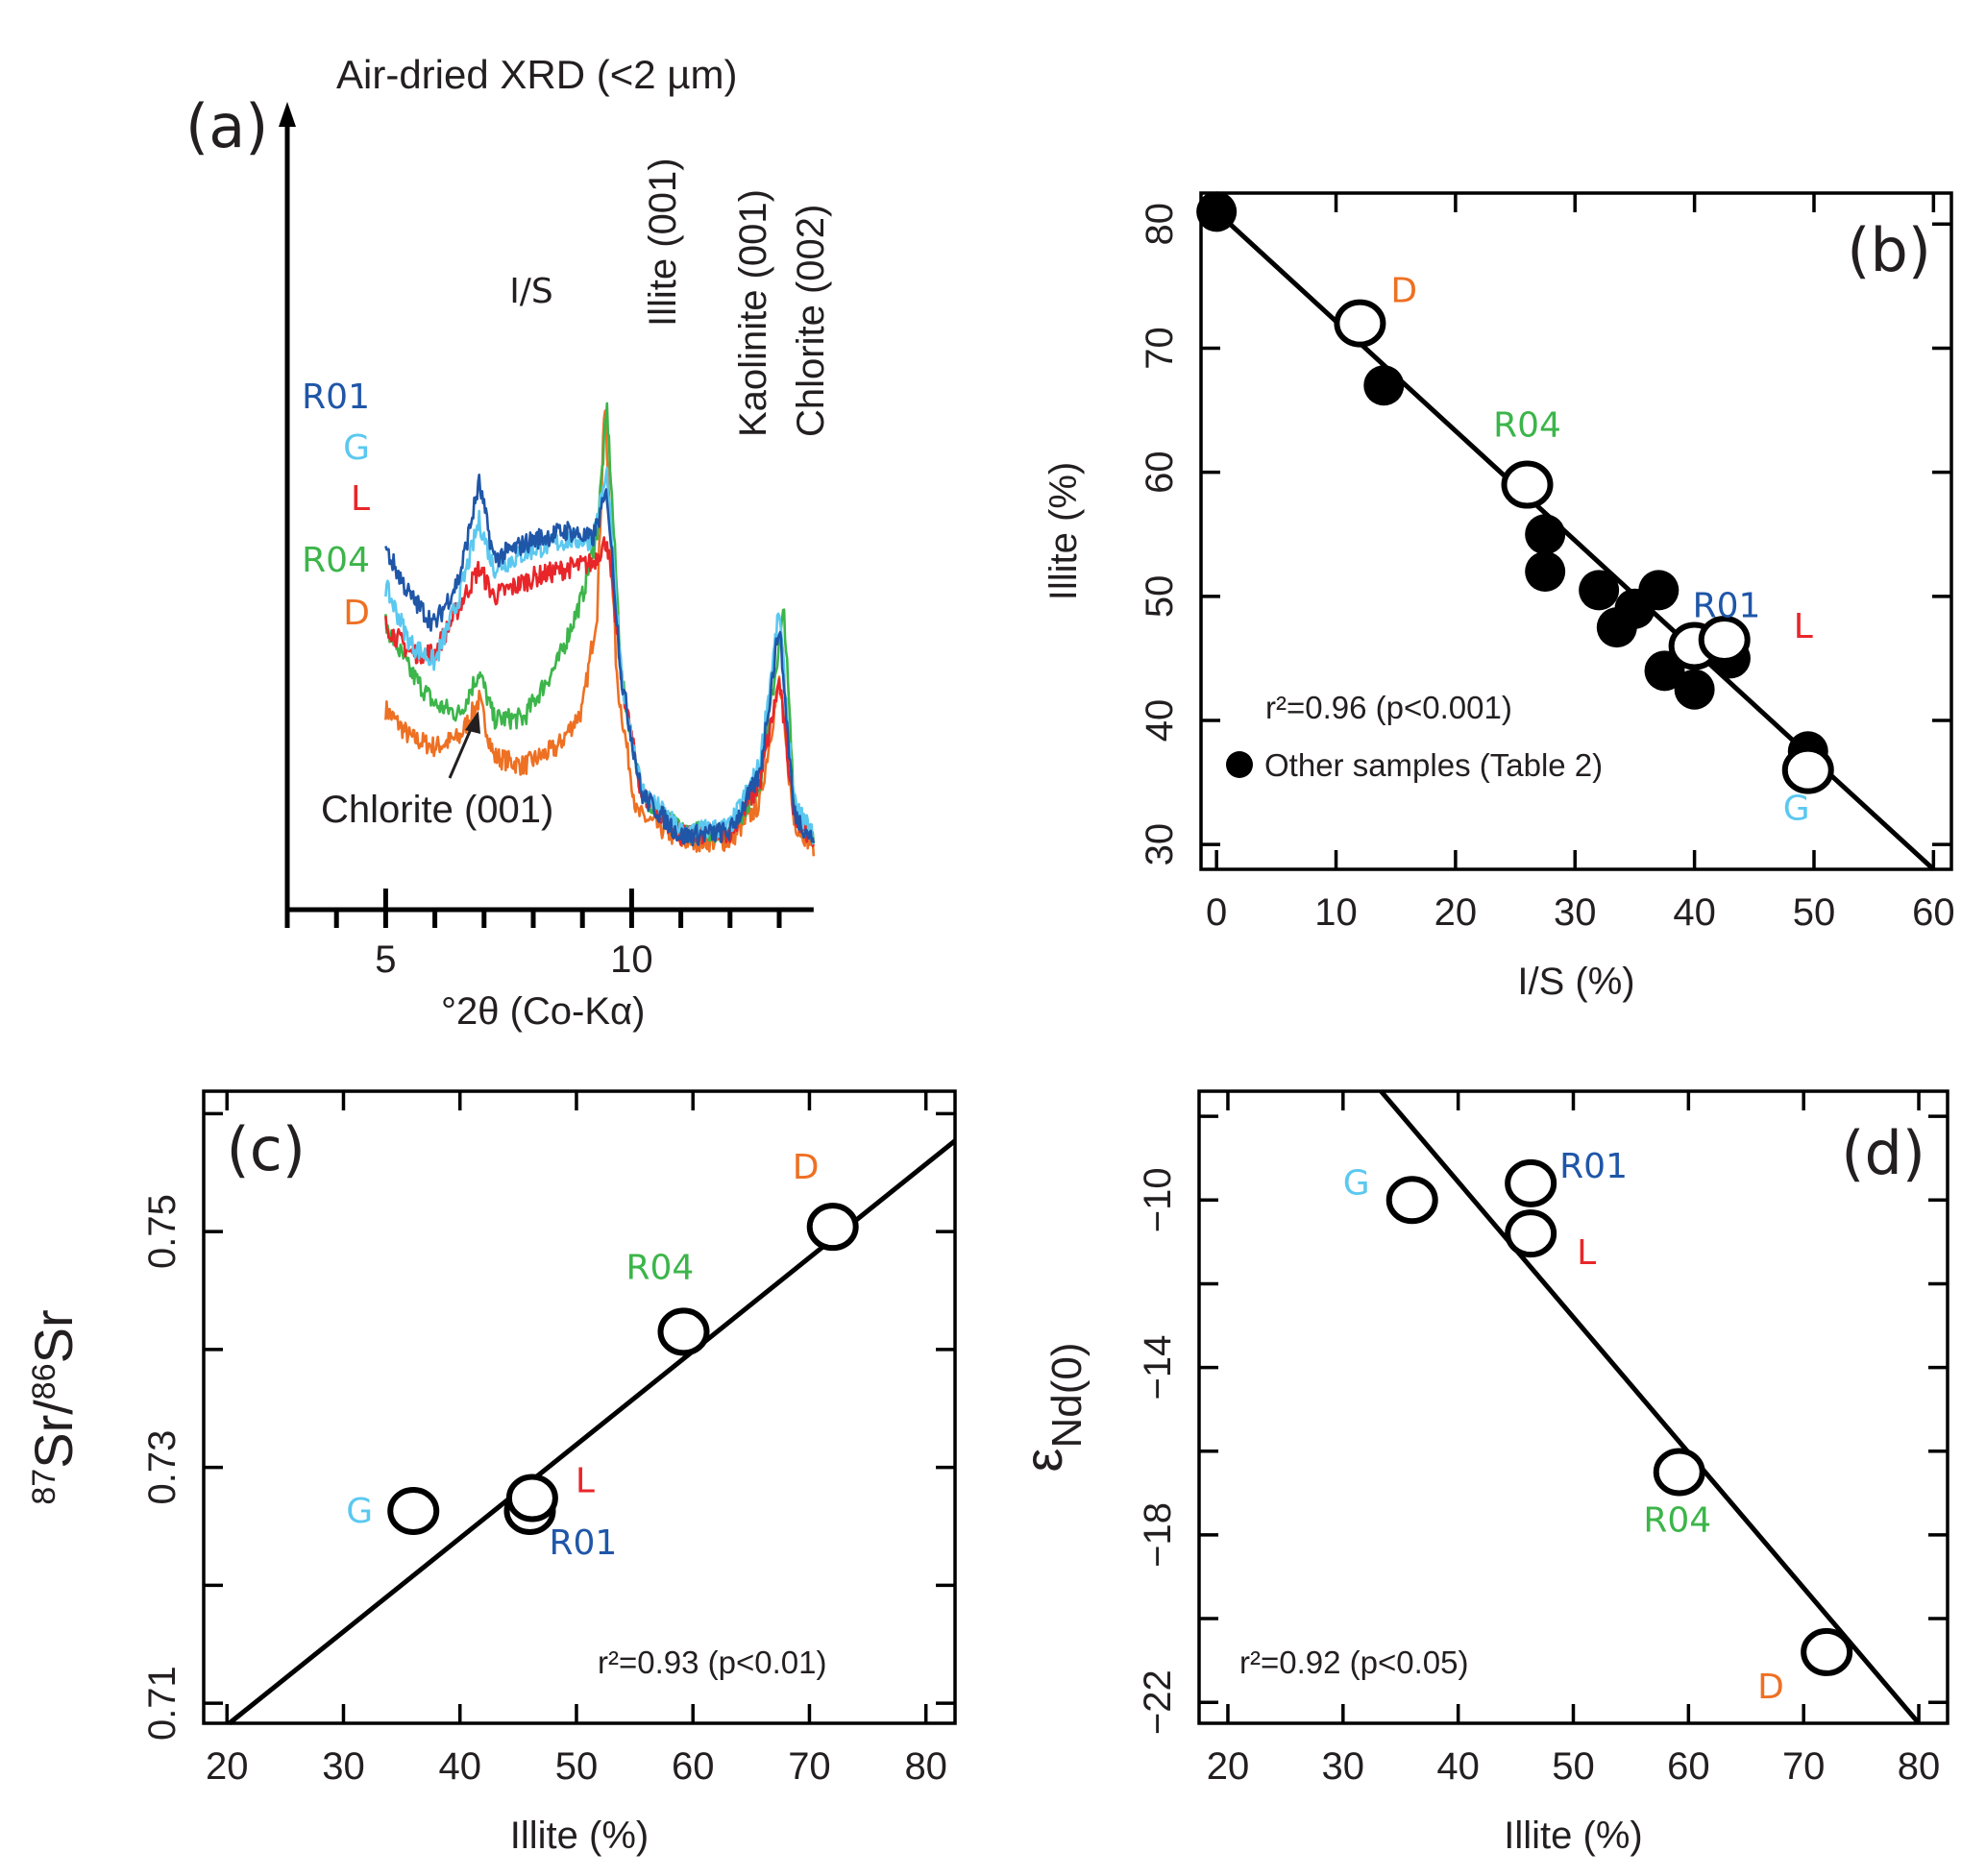 The height and width of the screenshot is (1876, 1986). Describe the element at coordinates (163, 1231) in the screenshot. I see `y-tick-label: 0.75` at that location.